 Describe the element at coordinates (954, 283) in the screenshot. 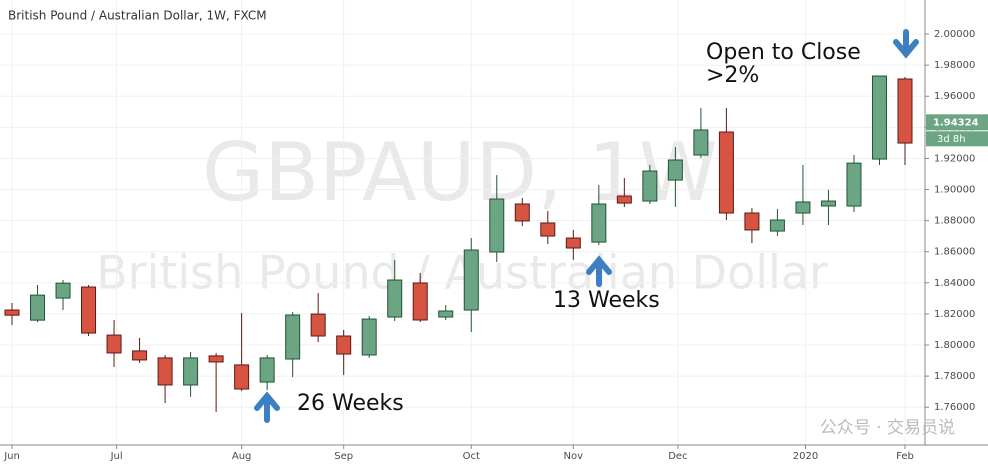

I see `y-tick-label: 1.84000` at that location.